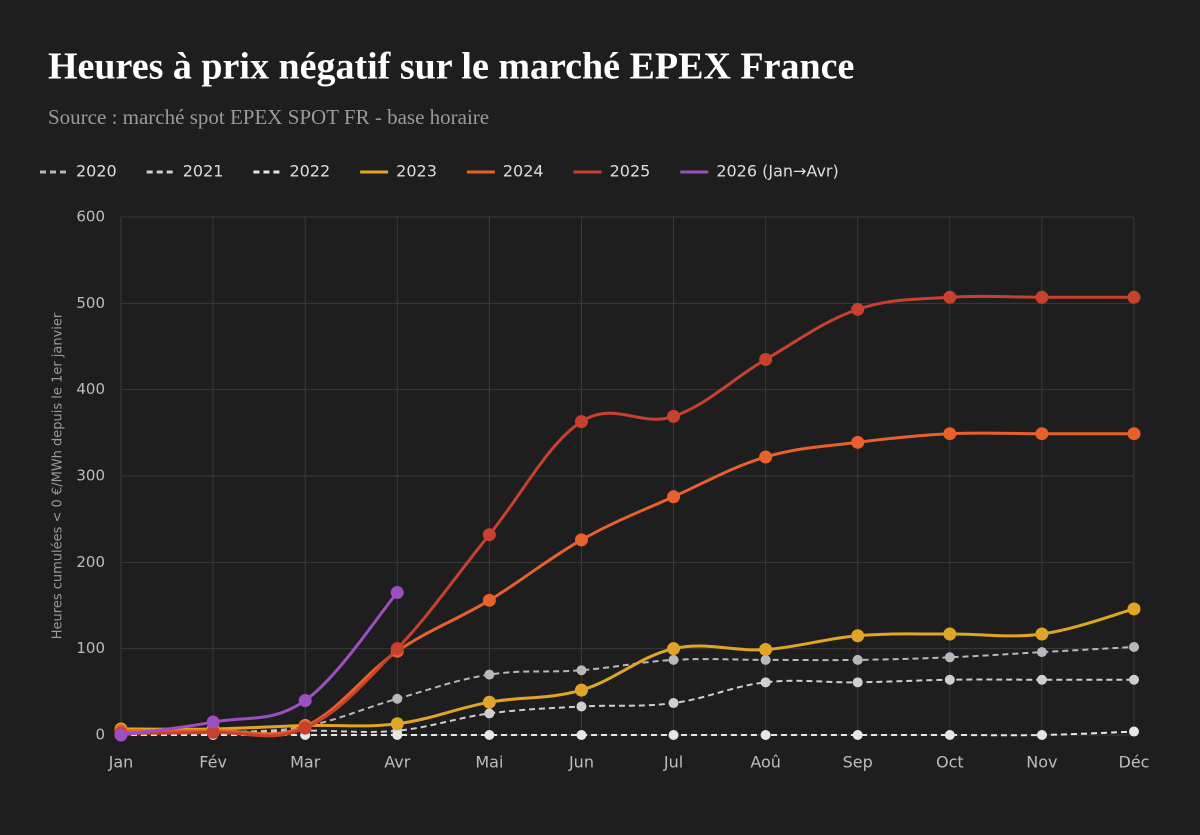  What do you see at coordinates (673, 762) in the screenshot?
I see `x-tick-label: Jul` at bounding box center [673, 762].